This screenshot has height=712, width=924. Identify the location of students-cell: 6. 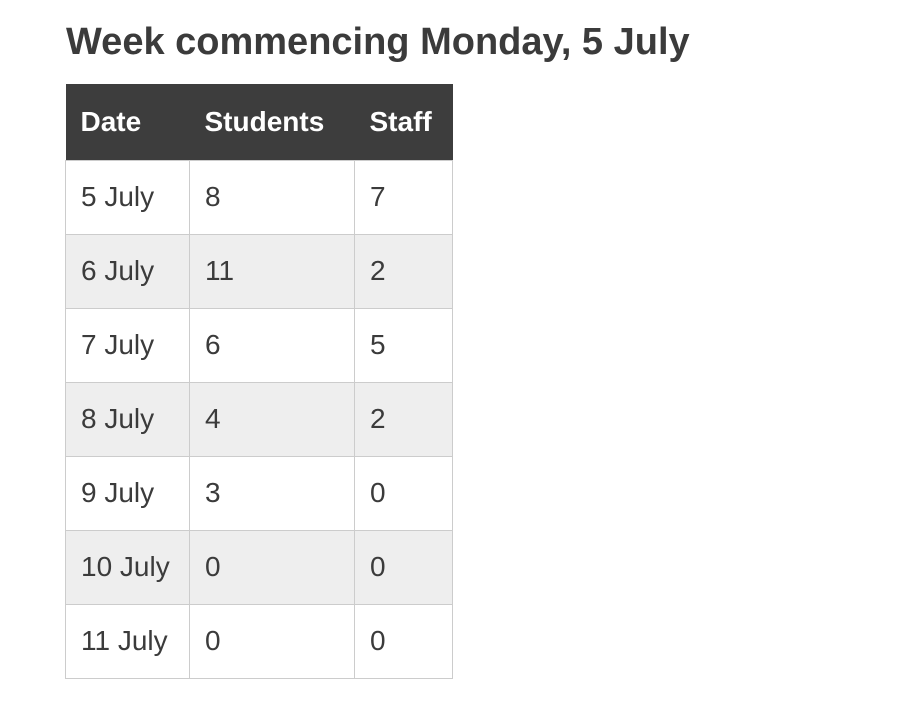
(272, 345).